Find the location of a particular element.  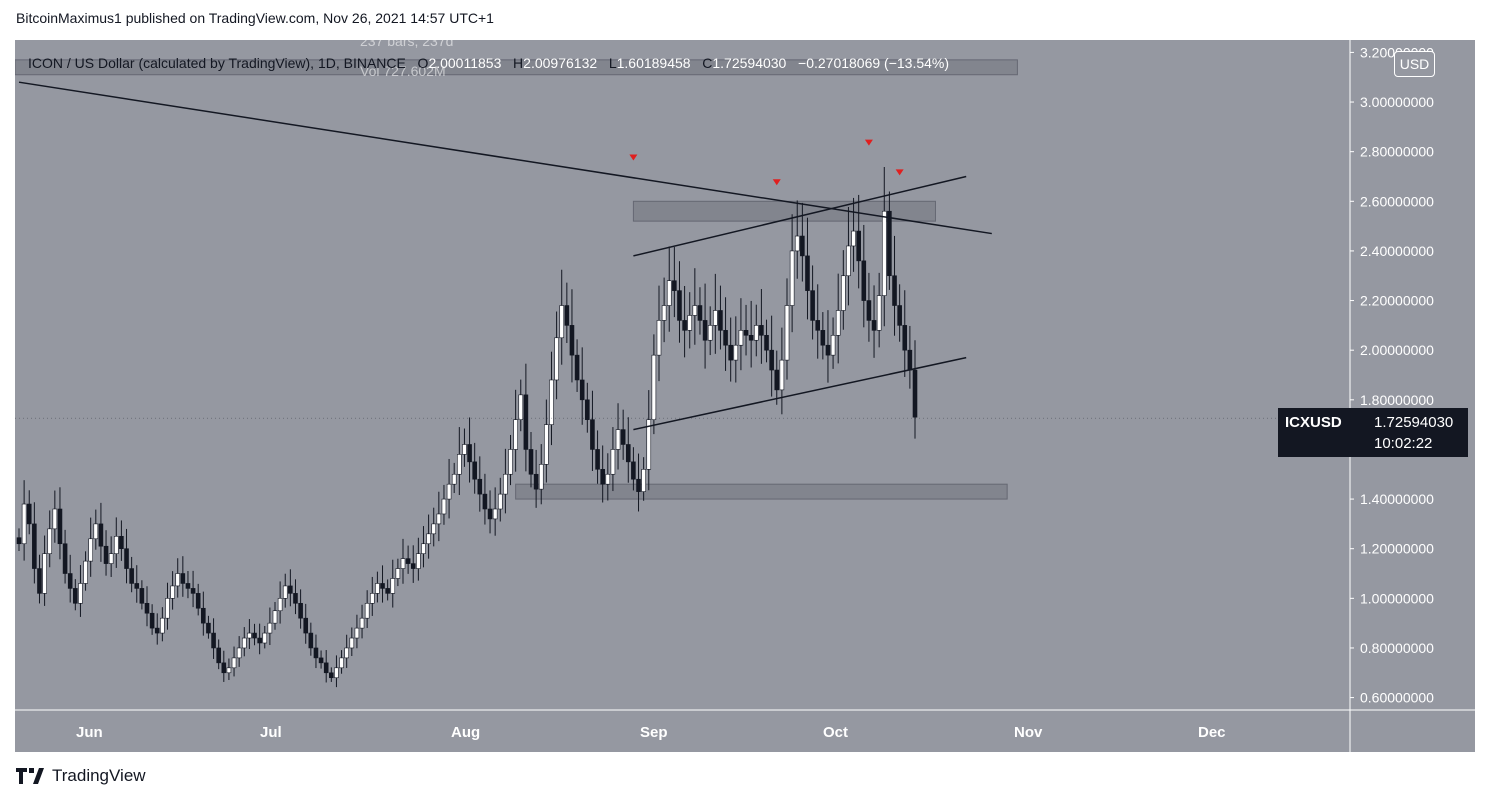

last-price-tag: ICXUSD 1.72594030 10:02:22 is located at coordinates (1373, 432).